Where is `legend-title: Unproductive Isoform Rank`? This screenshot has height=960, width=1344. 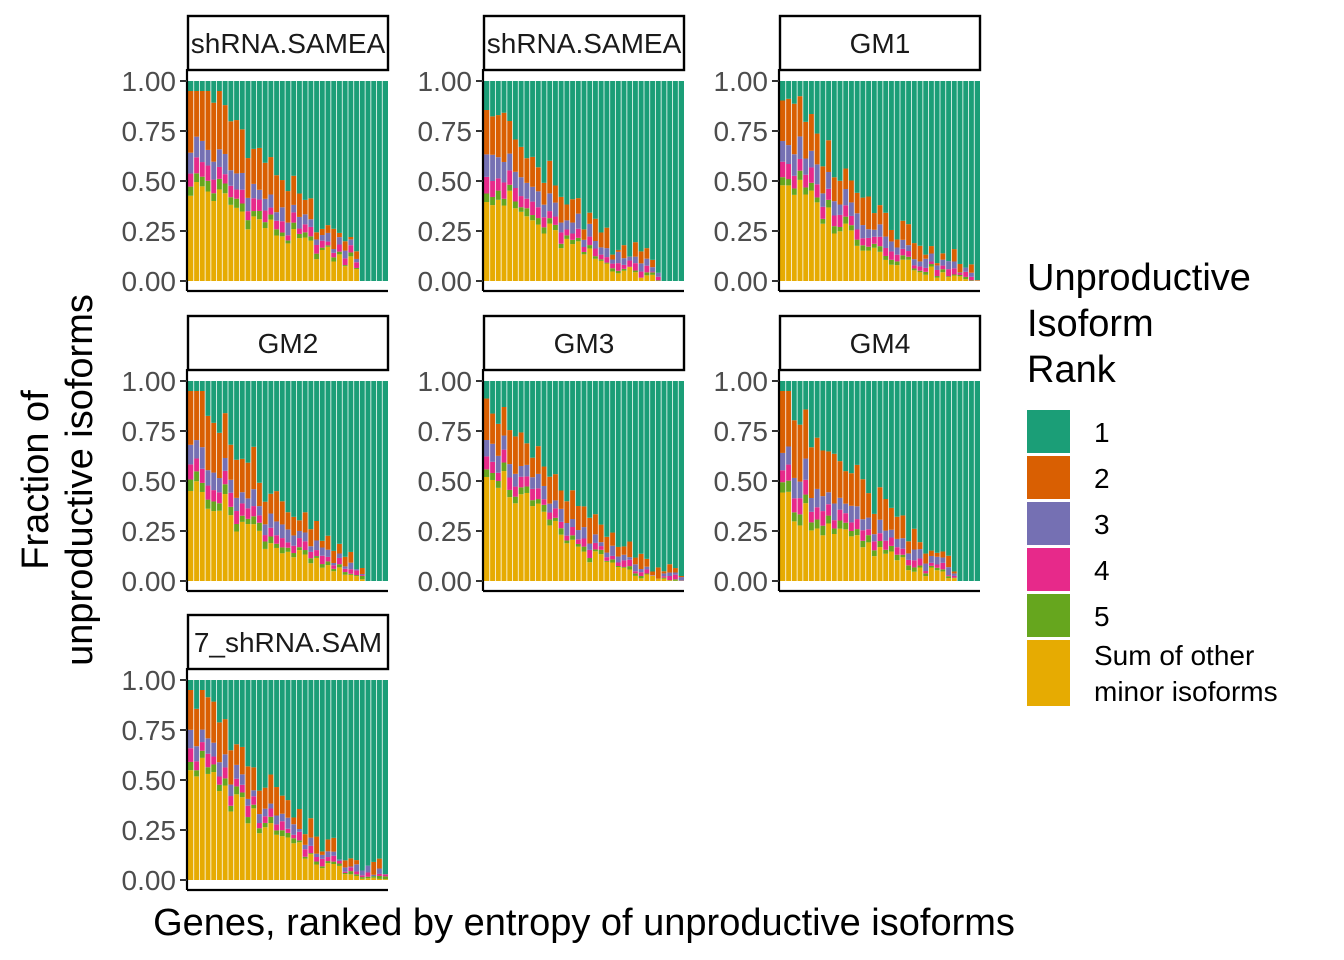
legend-title: Unproductive Isoform Rank is located at coordinates (1139, 324).